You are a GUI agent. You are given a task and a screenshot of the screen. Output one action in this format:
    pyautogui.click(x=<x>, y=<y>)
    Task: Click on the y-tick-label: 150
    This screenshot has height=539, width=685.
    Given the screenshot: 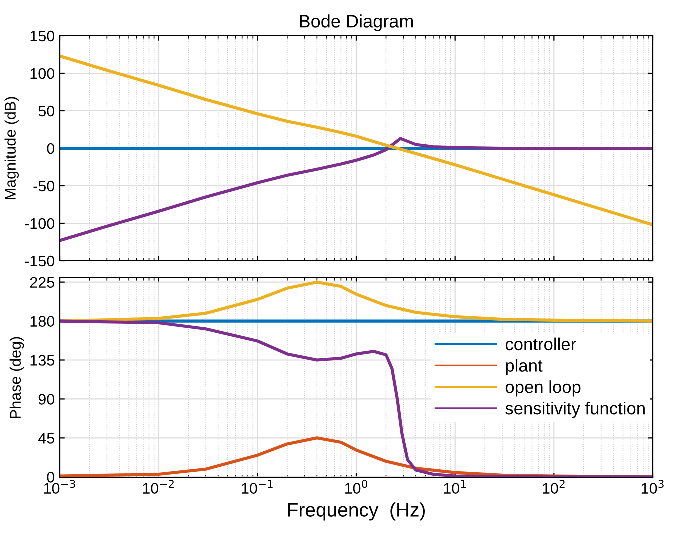 What is the action you would take?
    pyautogui.click(x=42, y=36)
    